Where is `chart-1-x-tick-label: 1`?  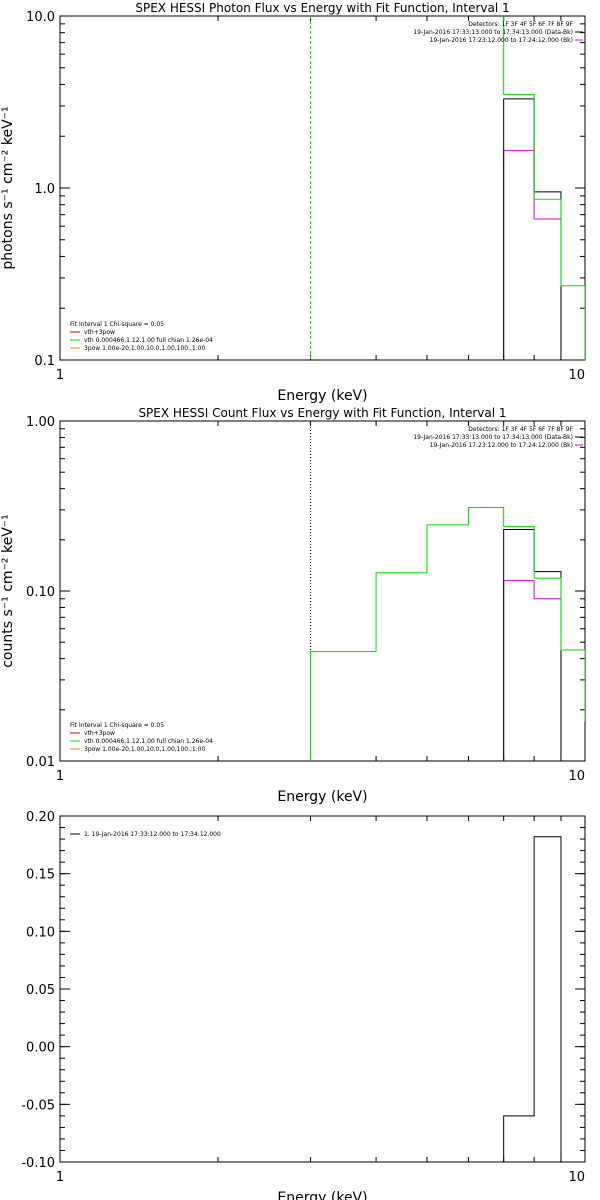
chart-1-x-tick-label: 1 is located at coordinates (60, 375).